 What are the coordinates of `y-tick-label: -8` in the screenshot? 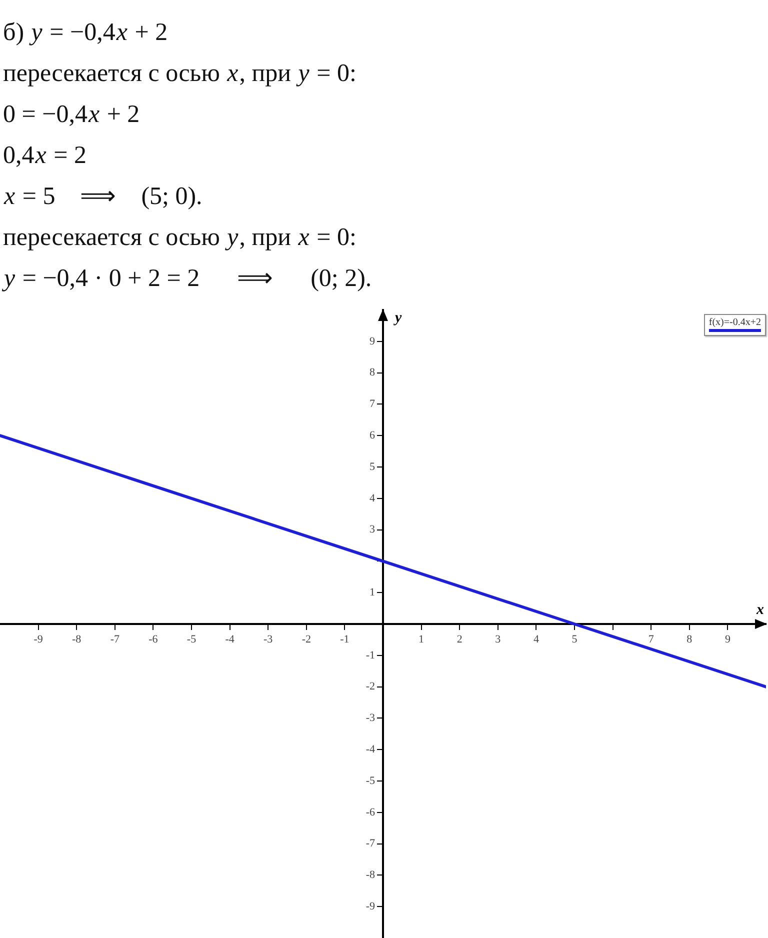 It's located at (371, 875).